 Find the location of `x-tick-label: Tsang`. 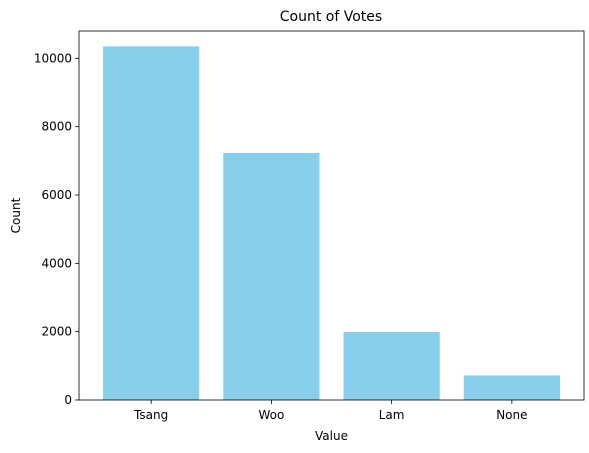

x-tick-label: Tsang is located at coordinates (150, 415).